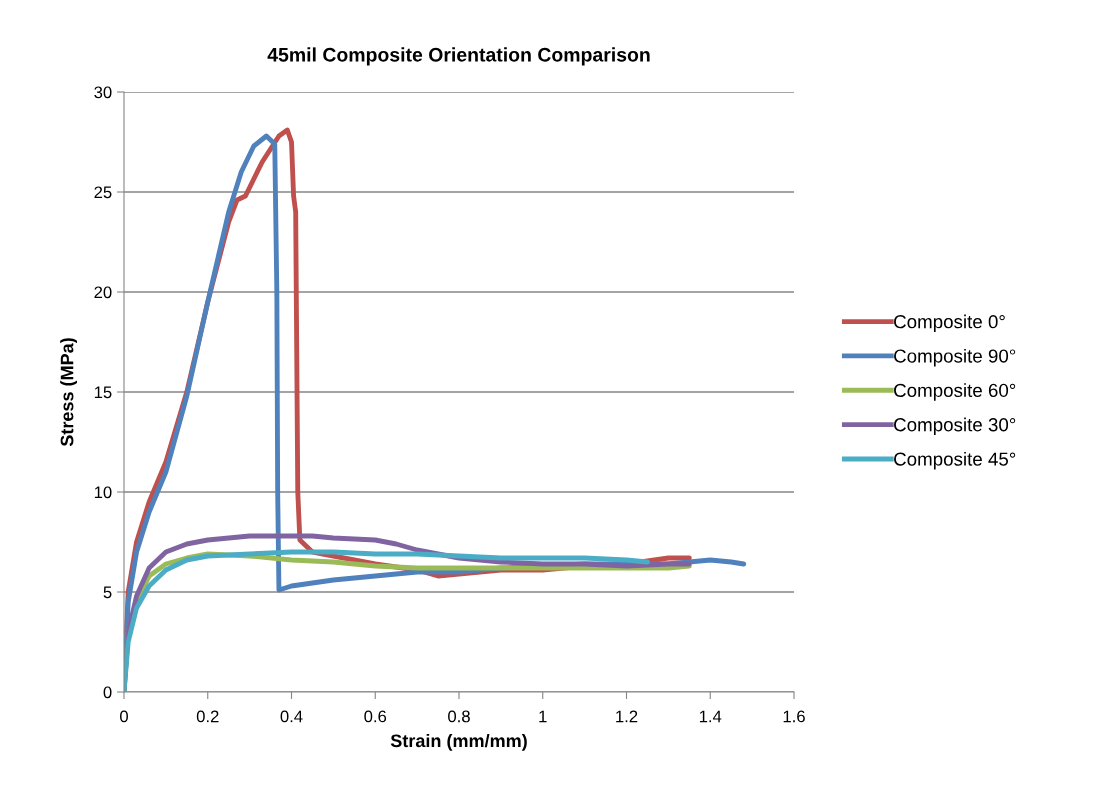  Describe the element at coordinates (955, 357) in the screenshot. I see `legend-label: Composite 90°` at that location.